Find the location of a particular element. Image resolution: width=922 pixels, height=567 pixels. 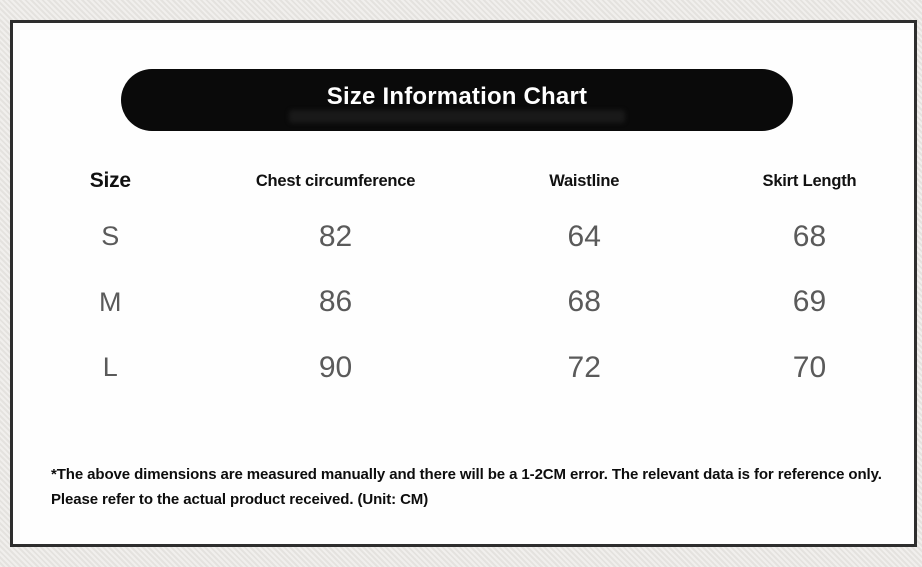

size-label: M is located at coordinates (110, 301).